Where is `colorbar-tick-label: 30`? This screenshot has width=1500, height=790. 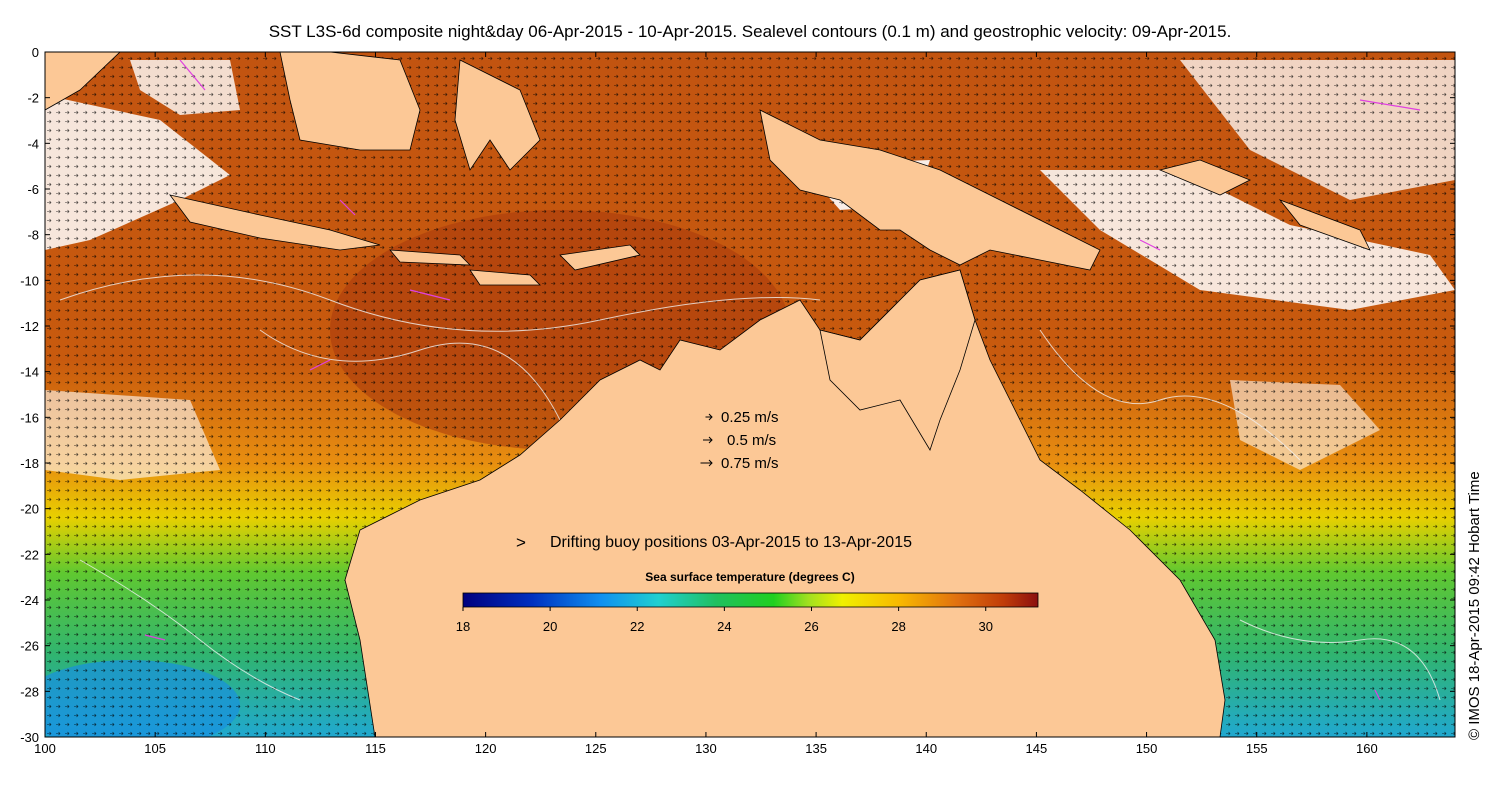
colorbar-tick-label: 30 is located at coordinates (985, 626).